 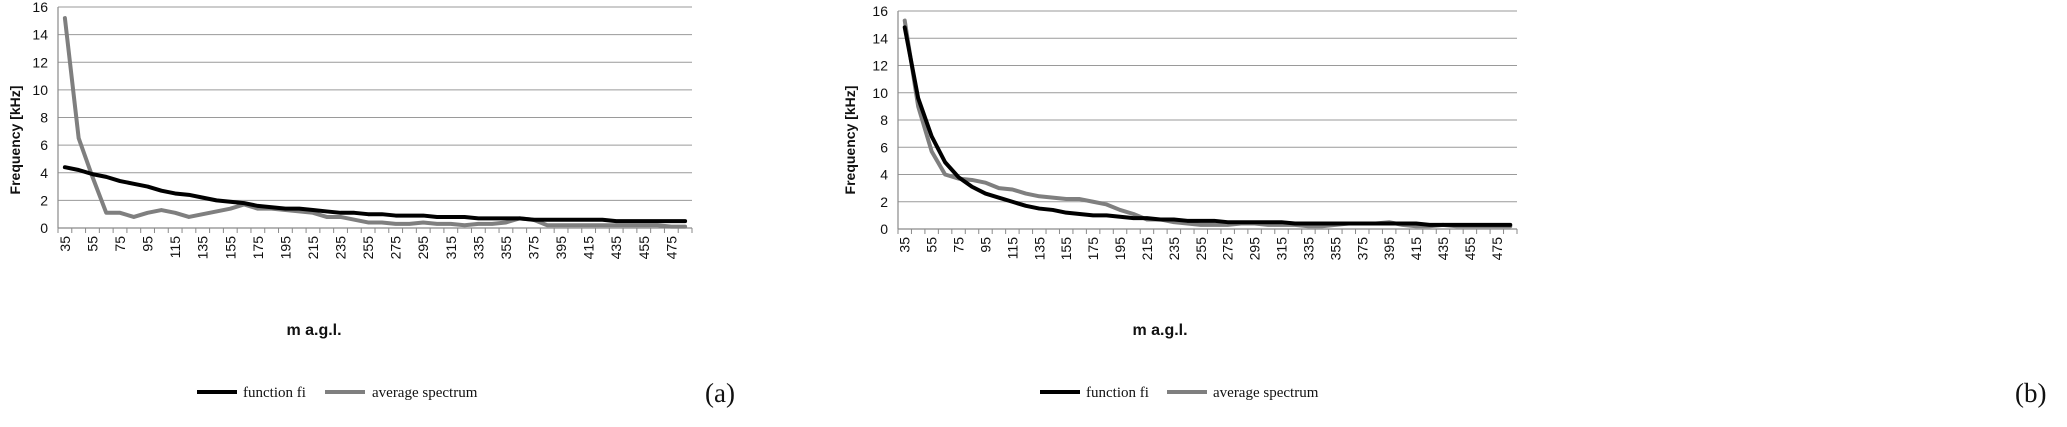 I want to click on chart-b-x-tick-label: 335, so click(x=1308, y=249).